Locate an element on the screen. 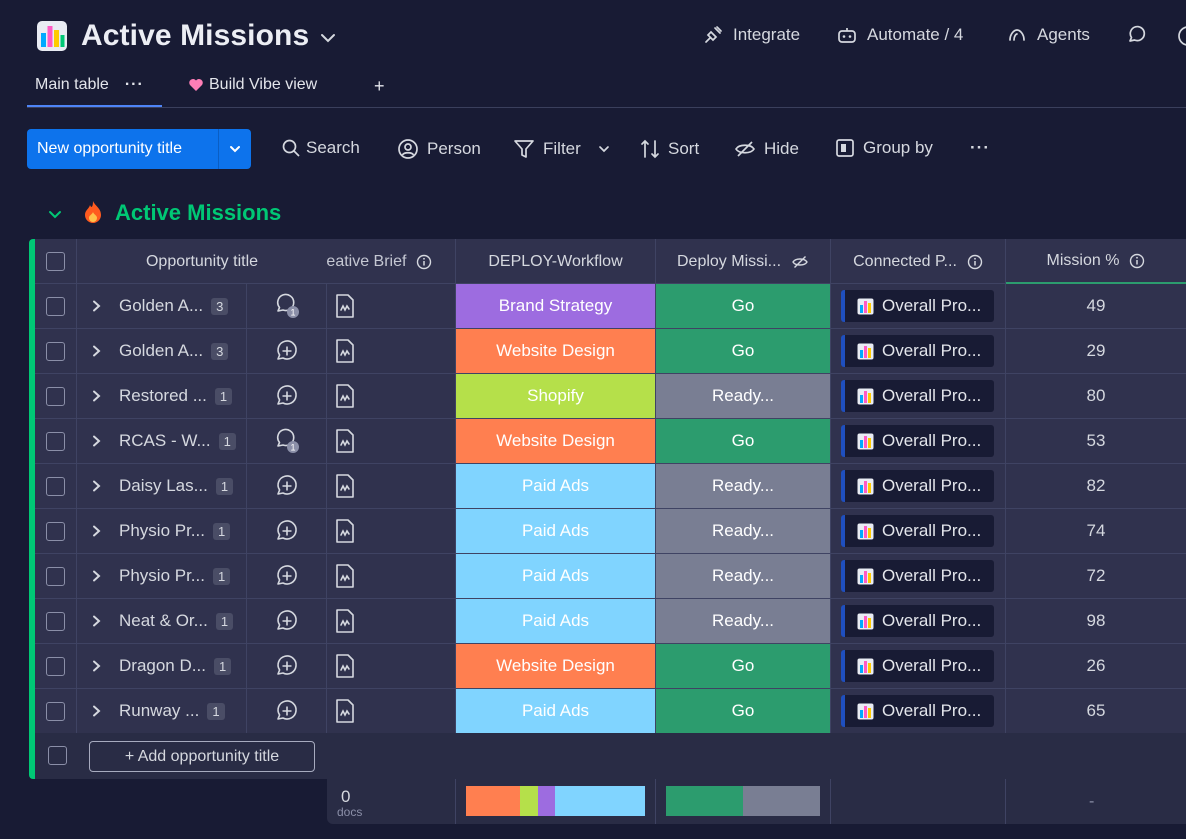  board-title: Active Missions is located at coordinates (195, 35).